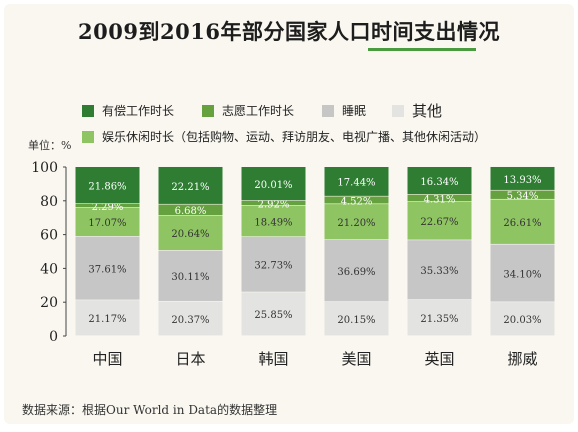 The width and height of the screenshot is (578, 432). I want to click on data-label-leisure: 21.20%, so click(356, 223).